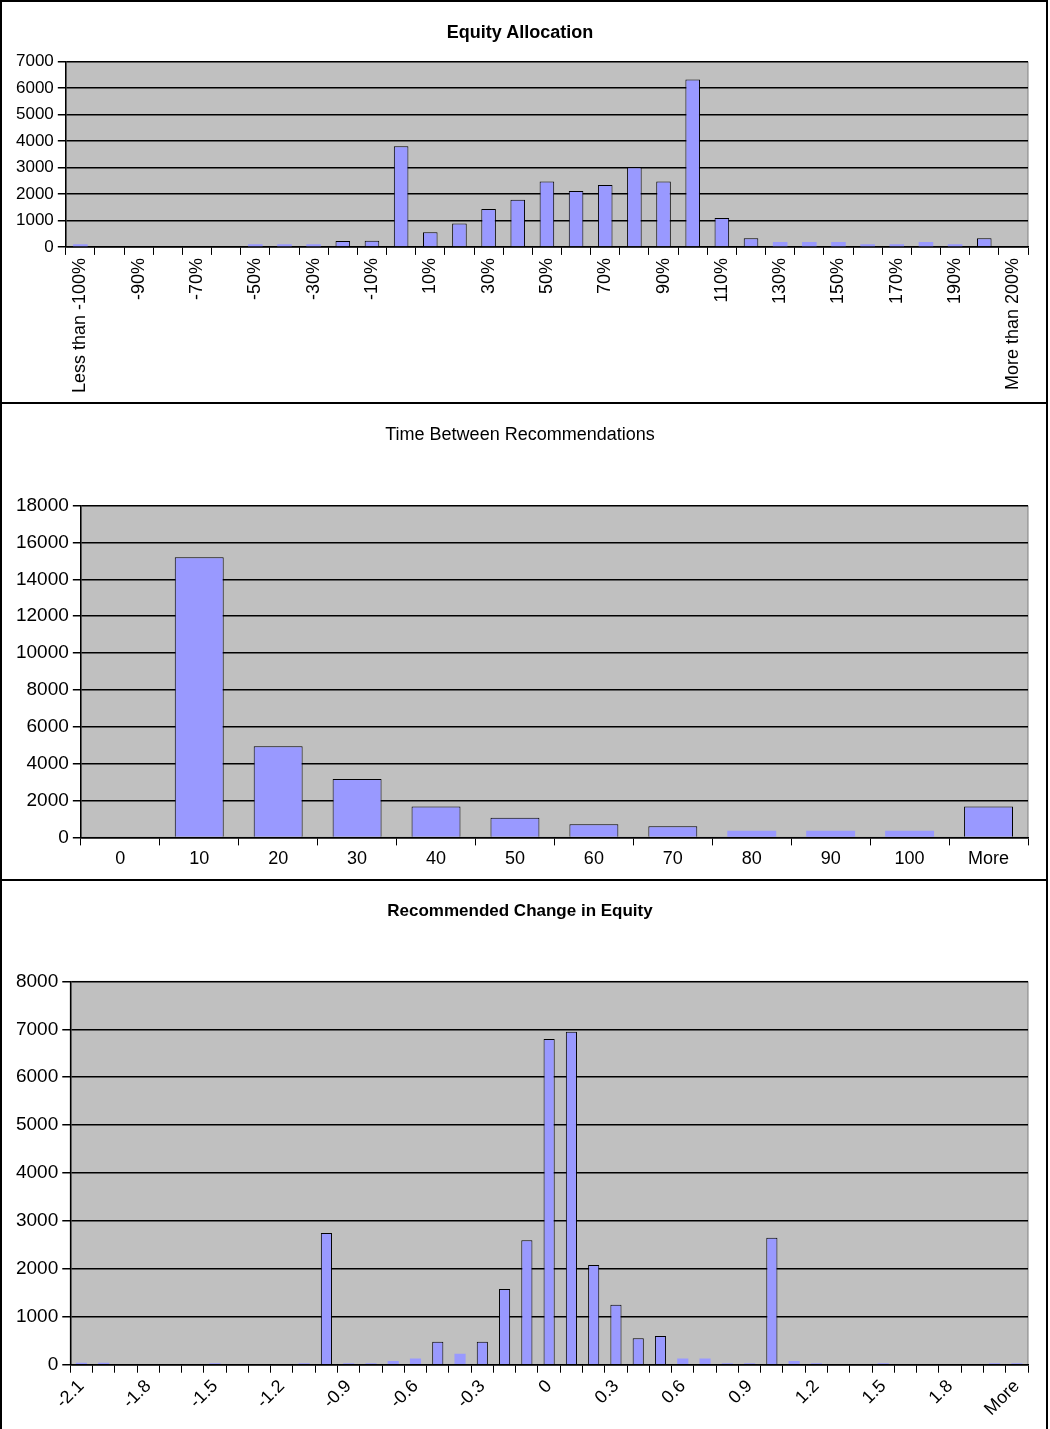 Image resolution: width=1050 pixels, height=1429 pixels. I want to click on x-tick-label: -0.3, so click(470, 1393).